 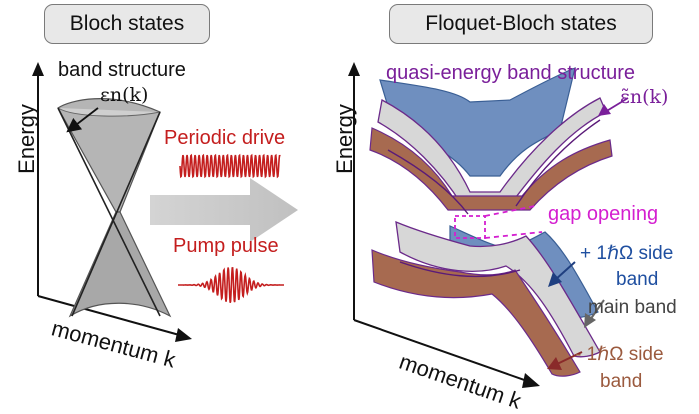 I want to click on main-band-lower, so click(x=498, y=289).